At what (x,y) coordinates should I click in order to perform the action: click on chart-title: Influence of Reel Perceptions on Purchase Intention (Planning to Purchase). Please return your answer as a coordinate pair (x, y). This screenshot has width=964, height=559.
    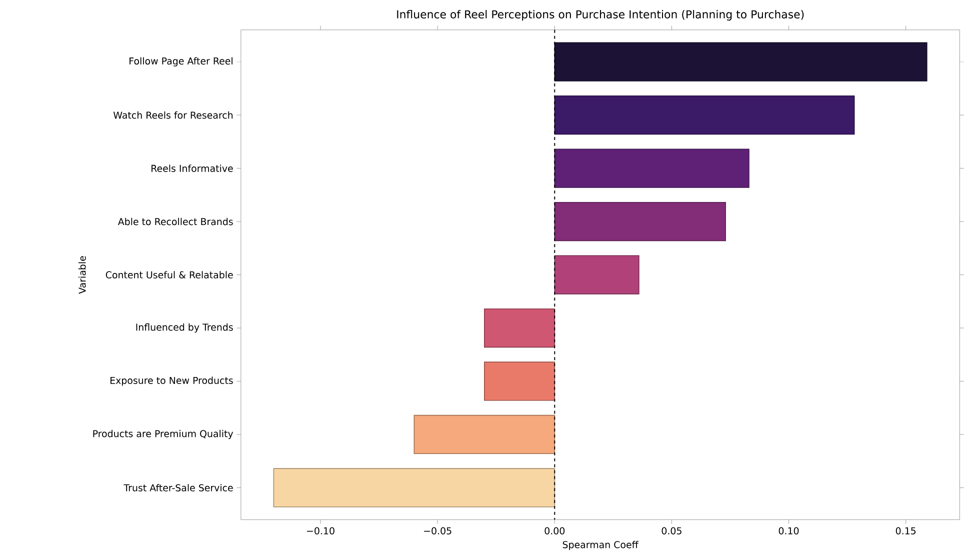
    Looking at the image, I should click on (600, 15).